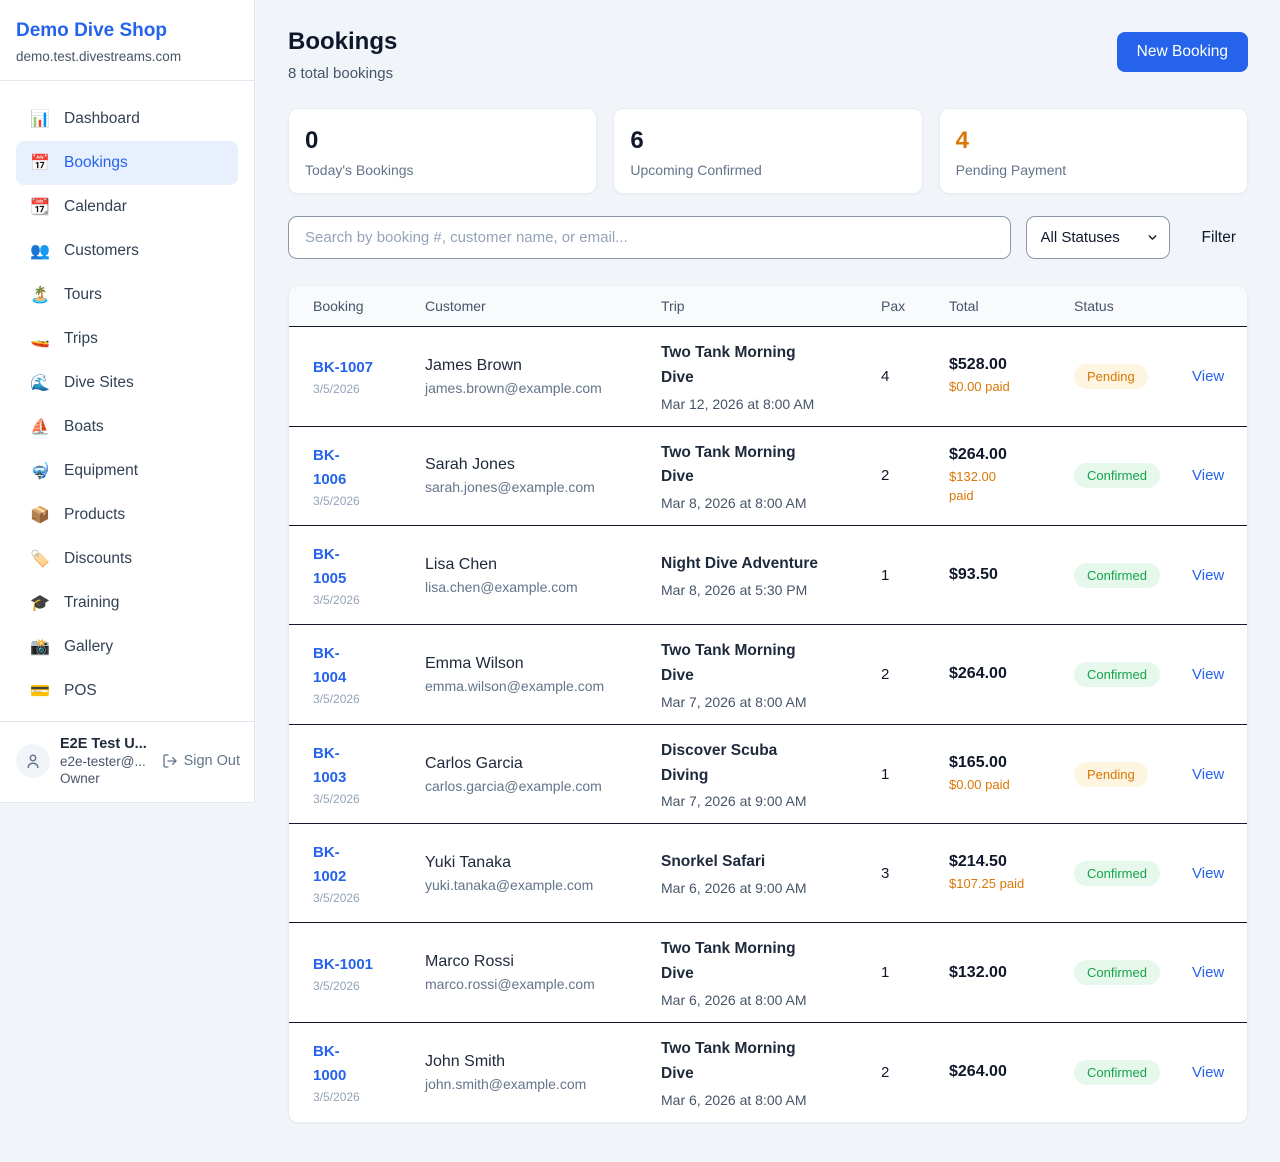 The width and height of the screenshot is (1280, 1162). What do you see at coordinates (885, 873) in the screenshot?
I see `pax-count: 3` at bounding box center [885, 873].